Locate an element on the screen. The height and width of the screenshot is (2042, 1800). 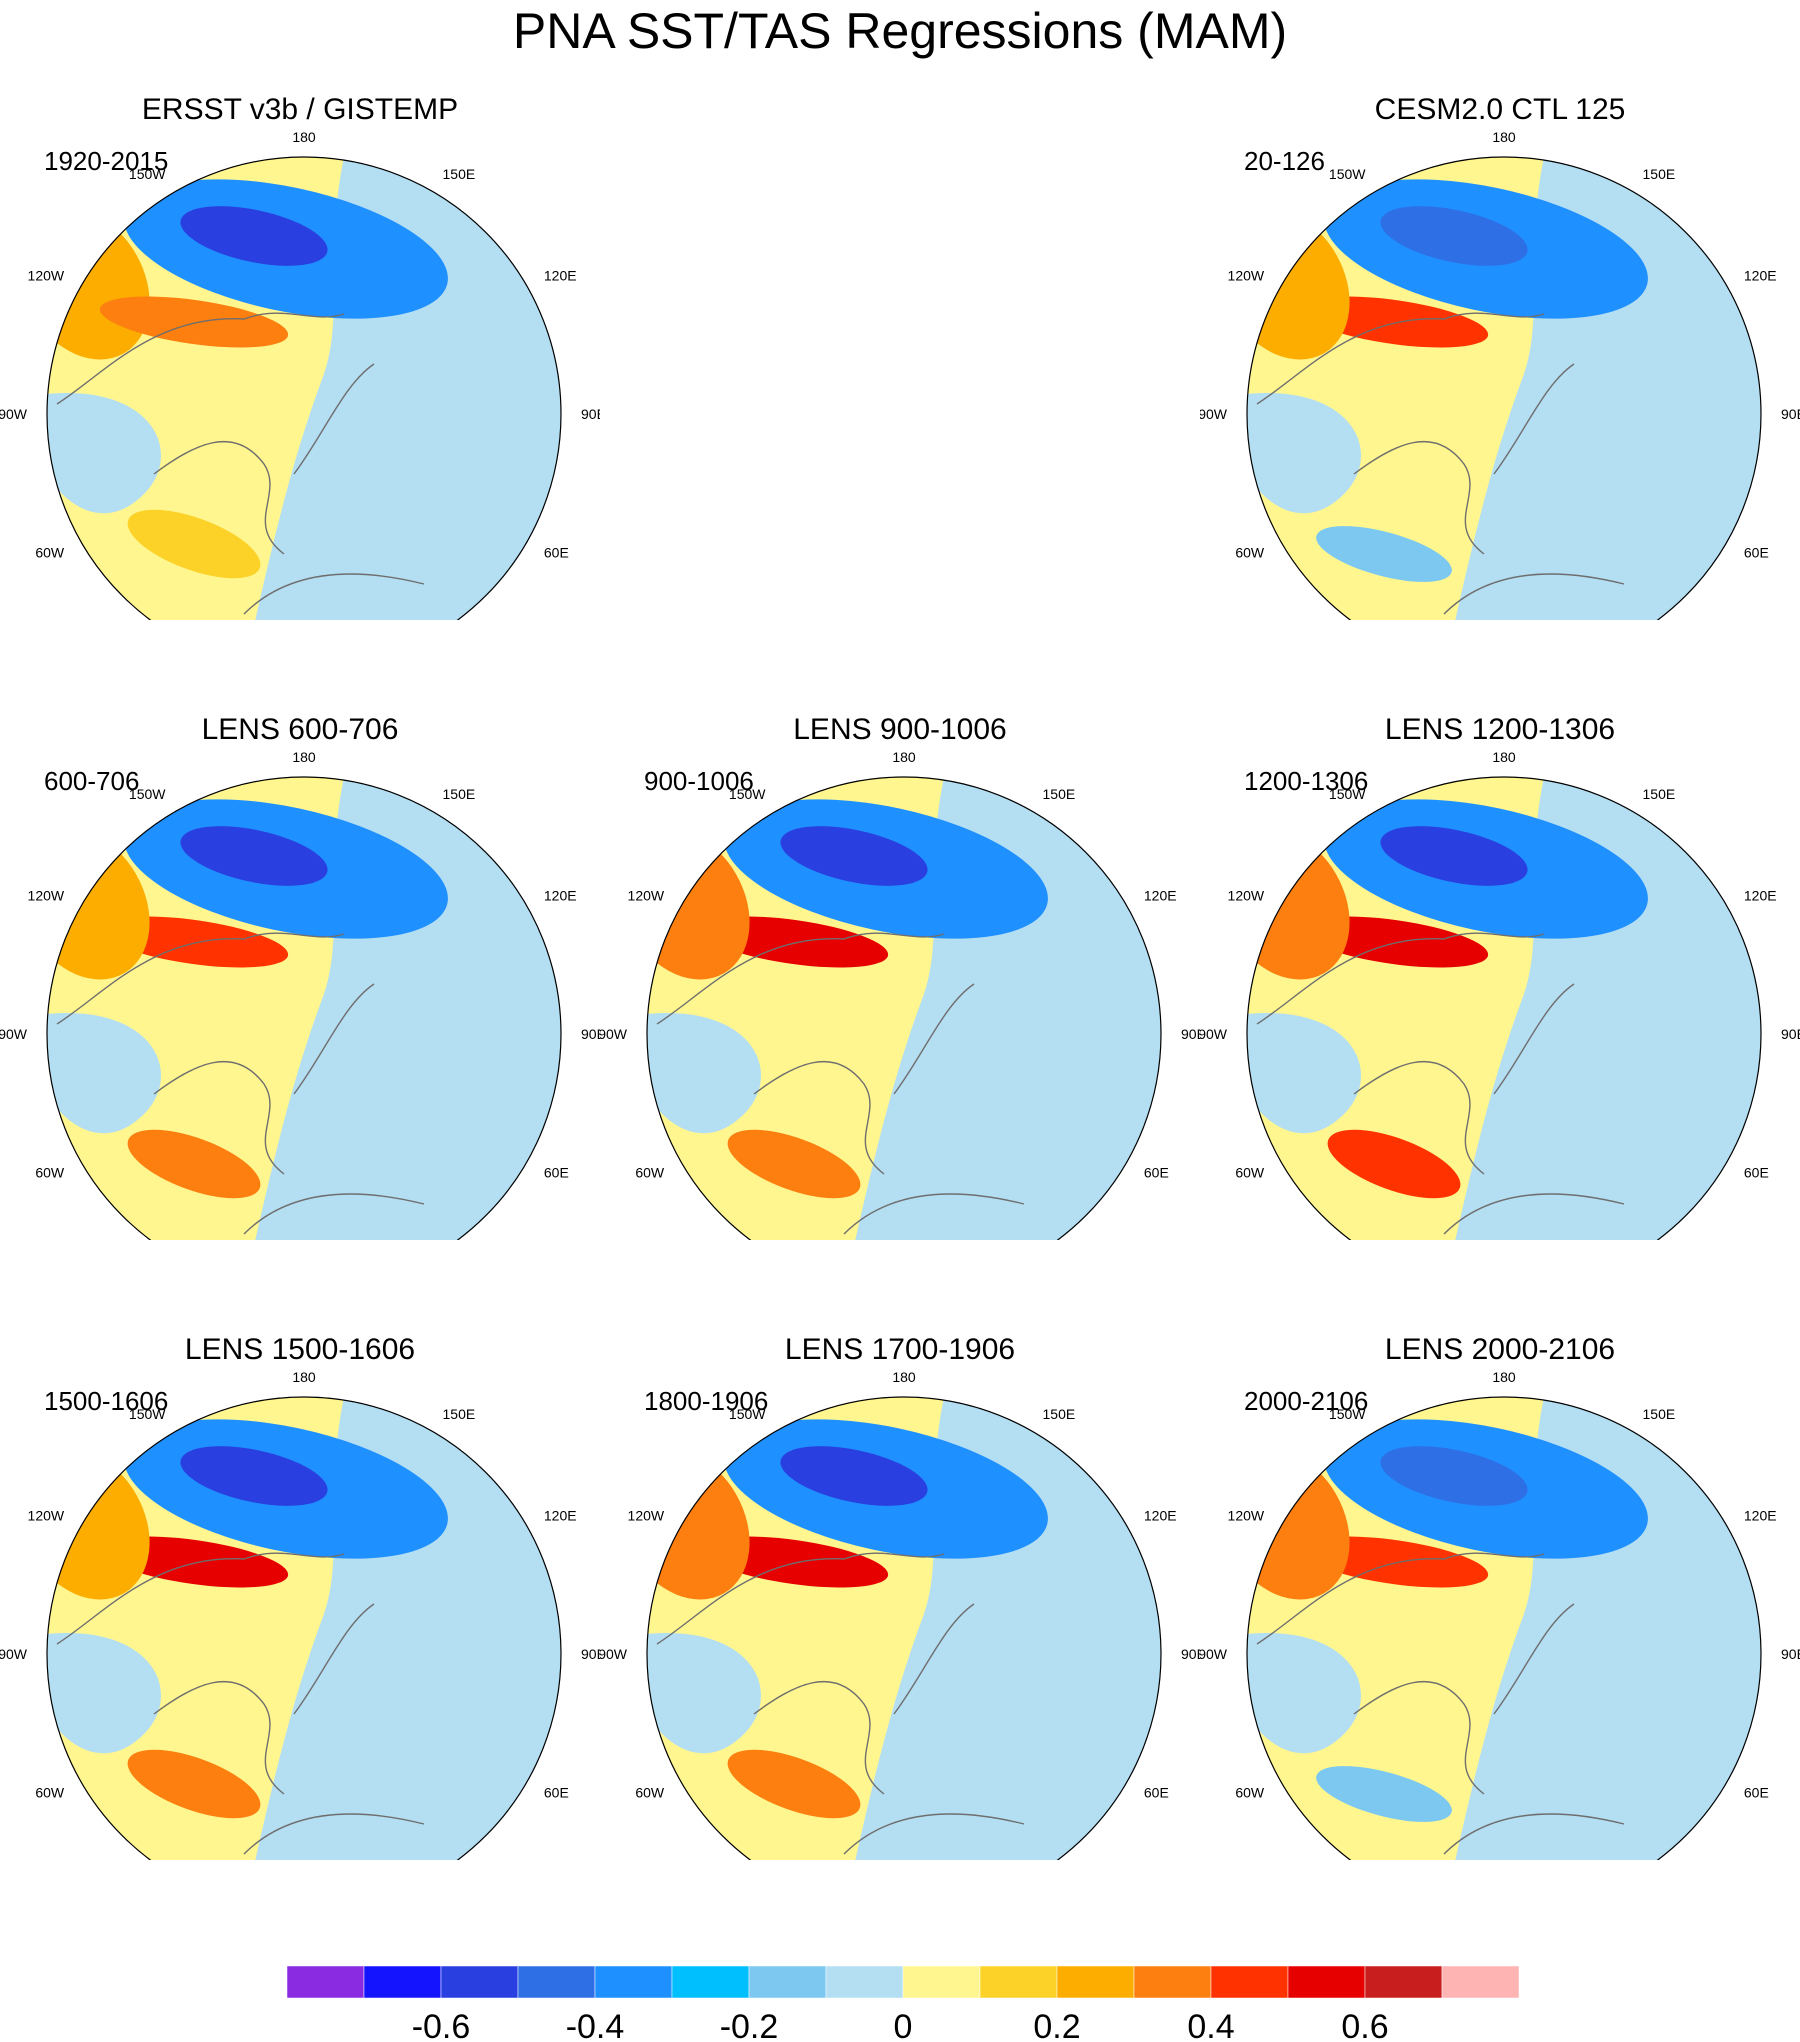
panel-period: 1500-1606 is located at coordinates (106, 1401).